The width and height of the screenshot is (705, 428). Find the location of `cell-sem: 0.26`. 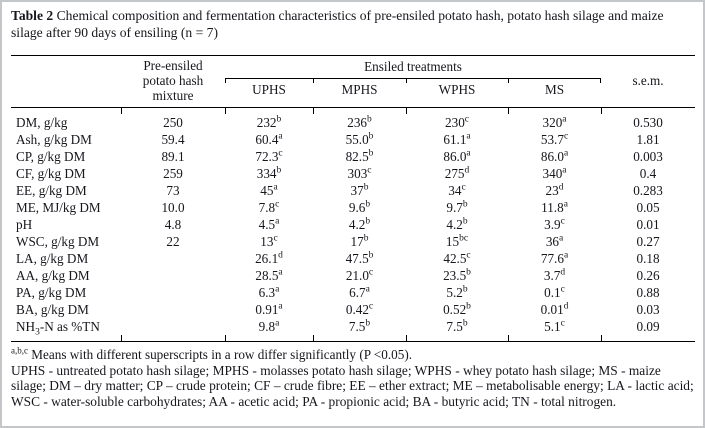

cell-sem: 0.26 is located at coordinates (648, 275).